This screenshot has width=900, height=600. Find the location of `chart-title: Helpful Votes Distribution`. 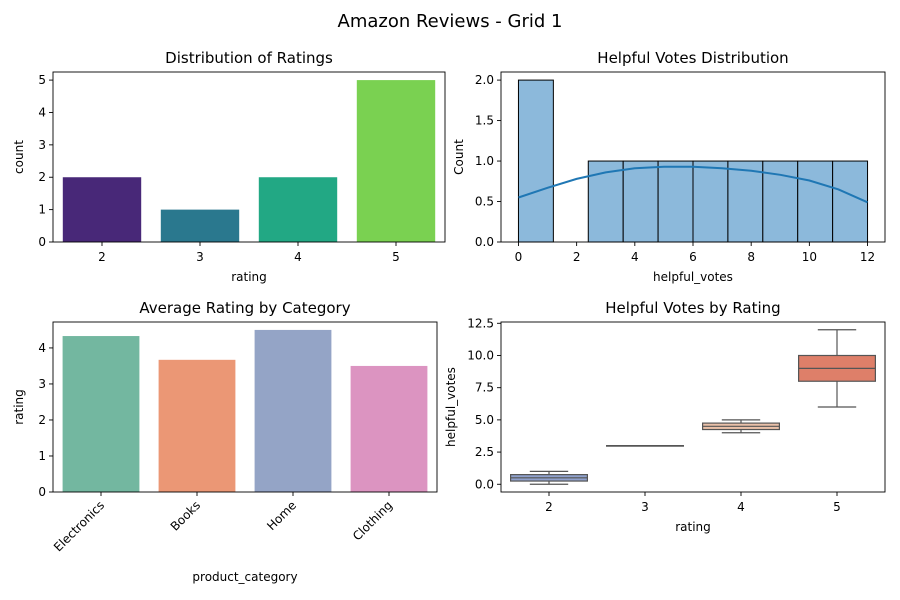

chart-title: Helpful Votes Distribution is located at coordinates (692, 58).